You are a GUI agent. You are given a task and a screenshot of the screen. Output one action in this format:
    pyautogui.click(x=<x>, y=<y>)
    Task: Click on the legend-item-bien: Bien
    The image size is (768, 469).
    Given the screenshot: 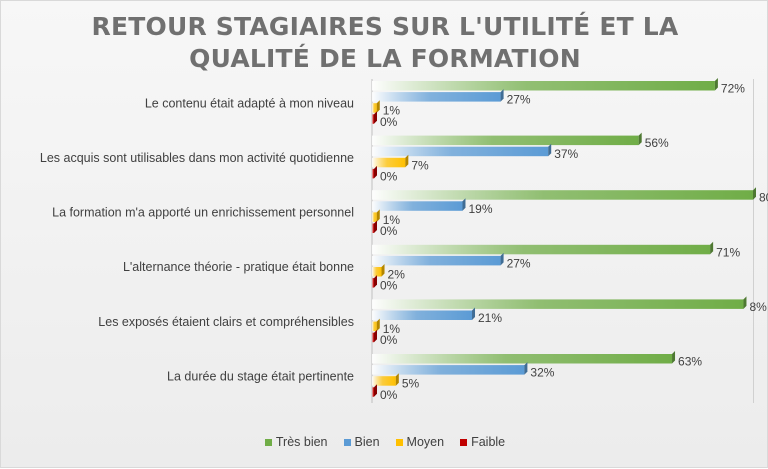 What is the action you would take?
    pyautogui.click(x=361, y=442)
    